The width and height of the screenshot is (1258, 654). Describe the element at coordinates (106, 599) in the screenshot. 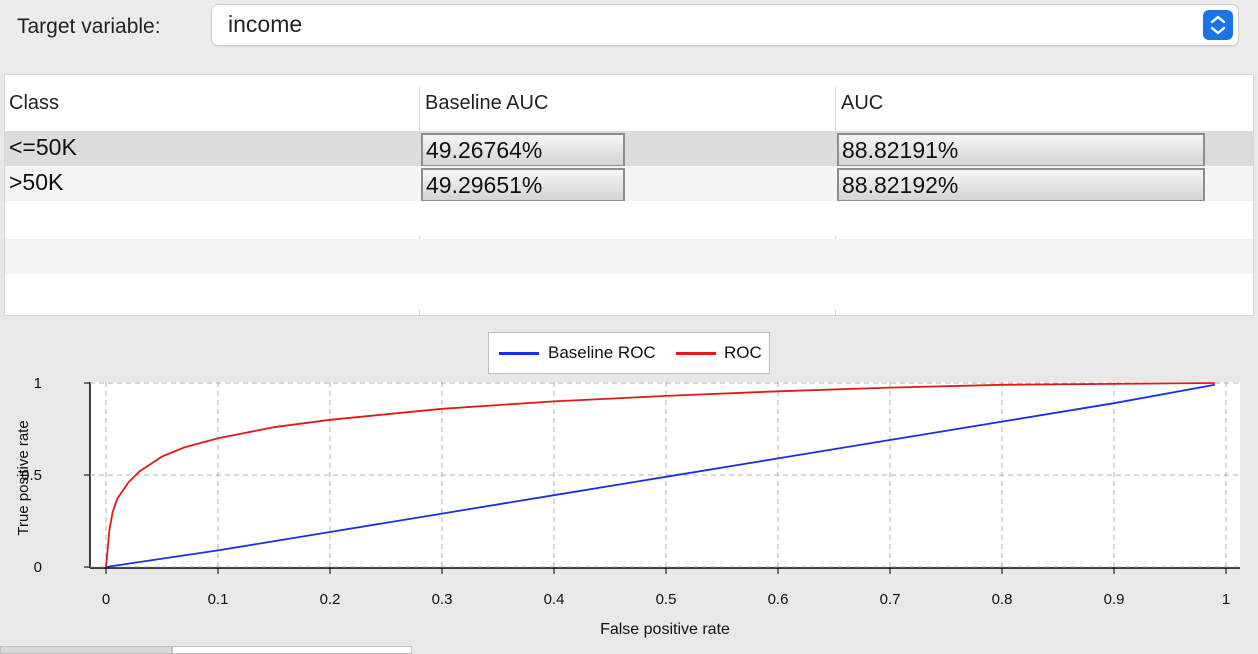

I see `x-tick-label: 0` at that location.